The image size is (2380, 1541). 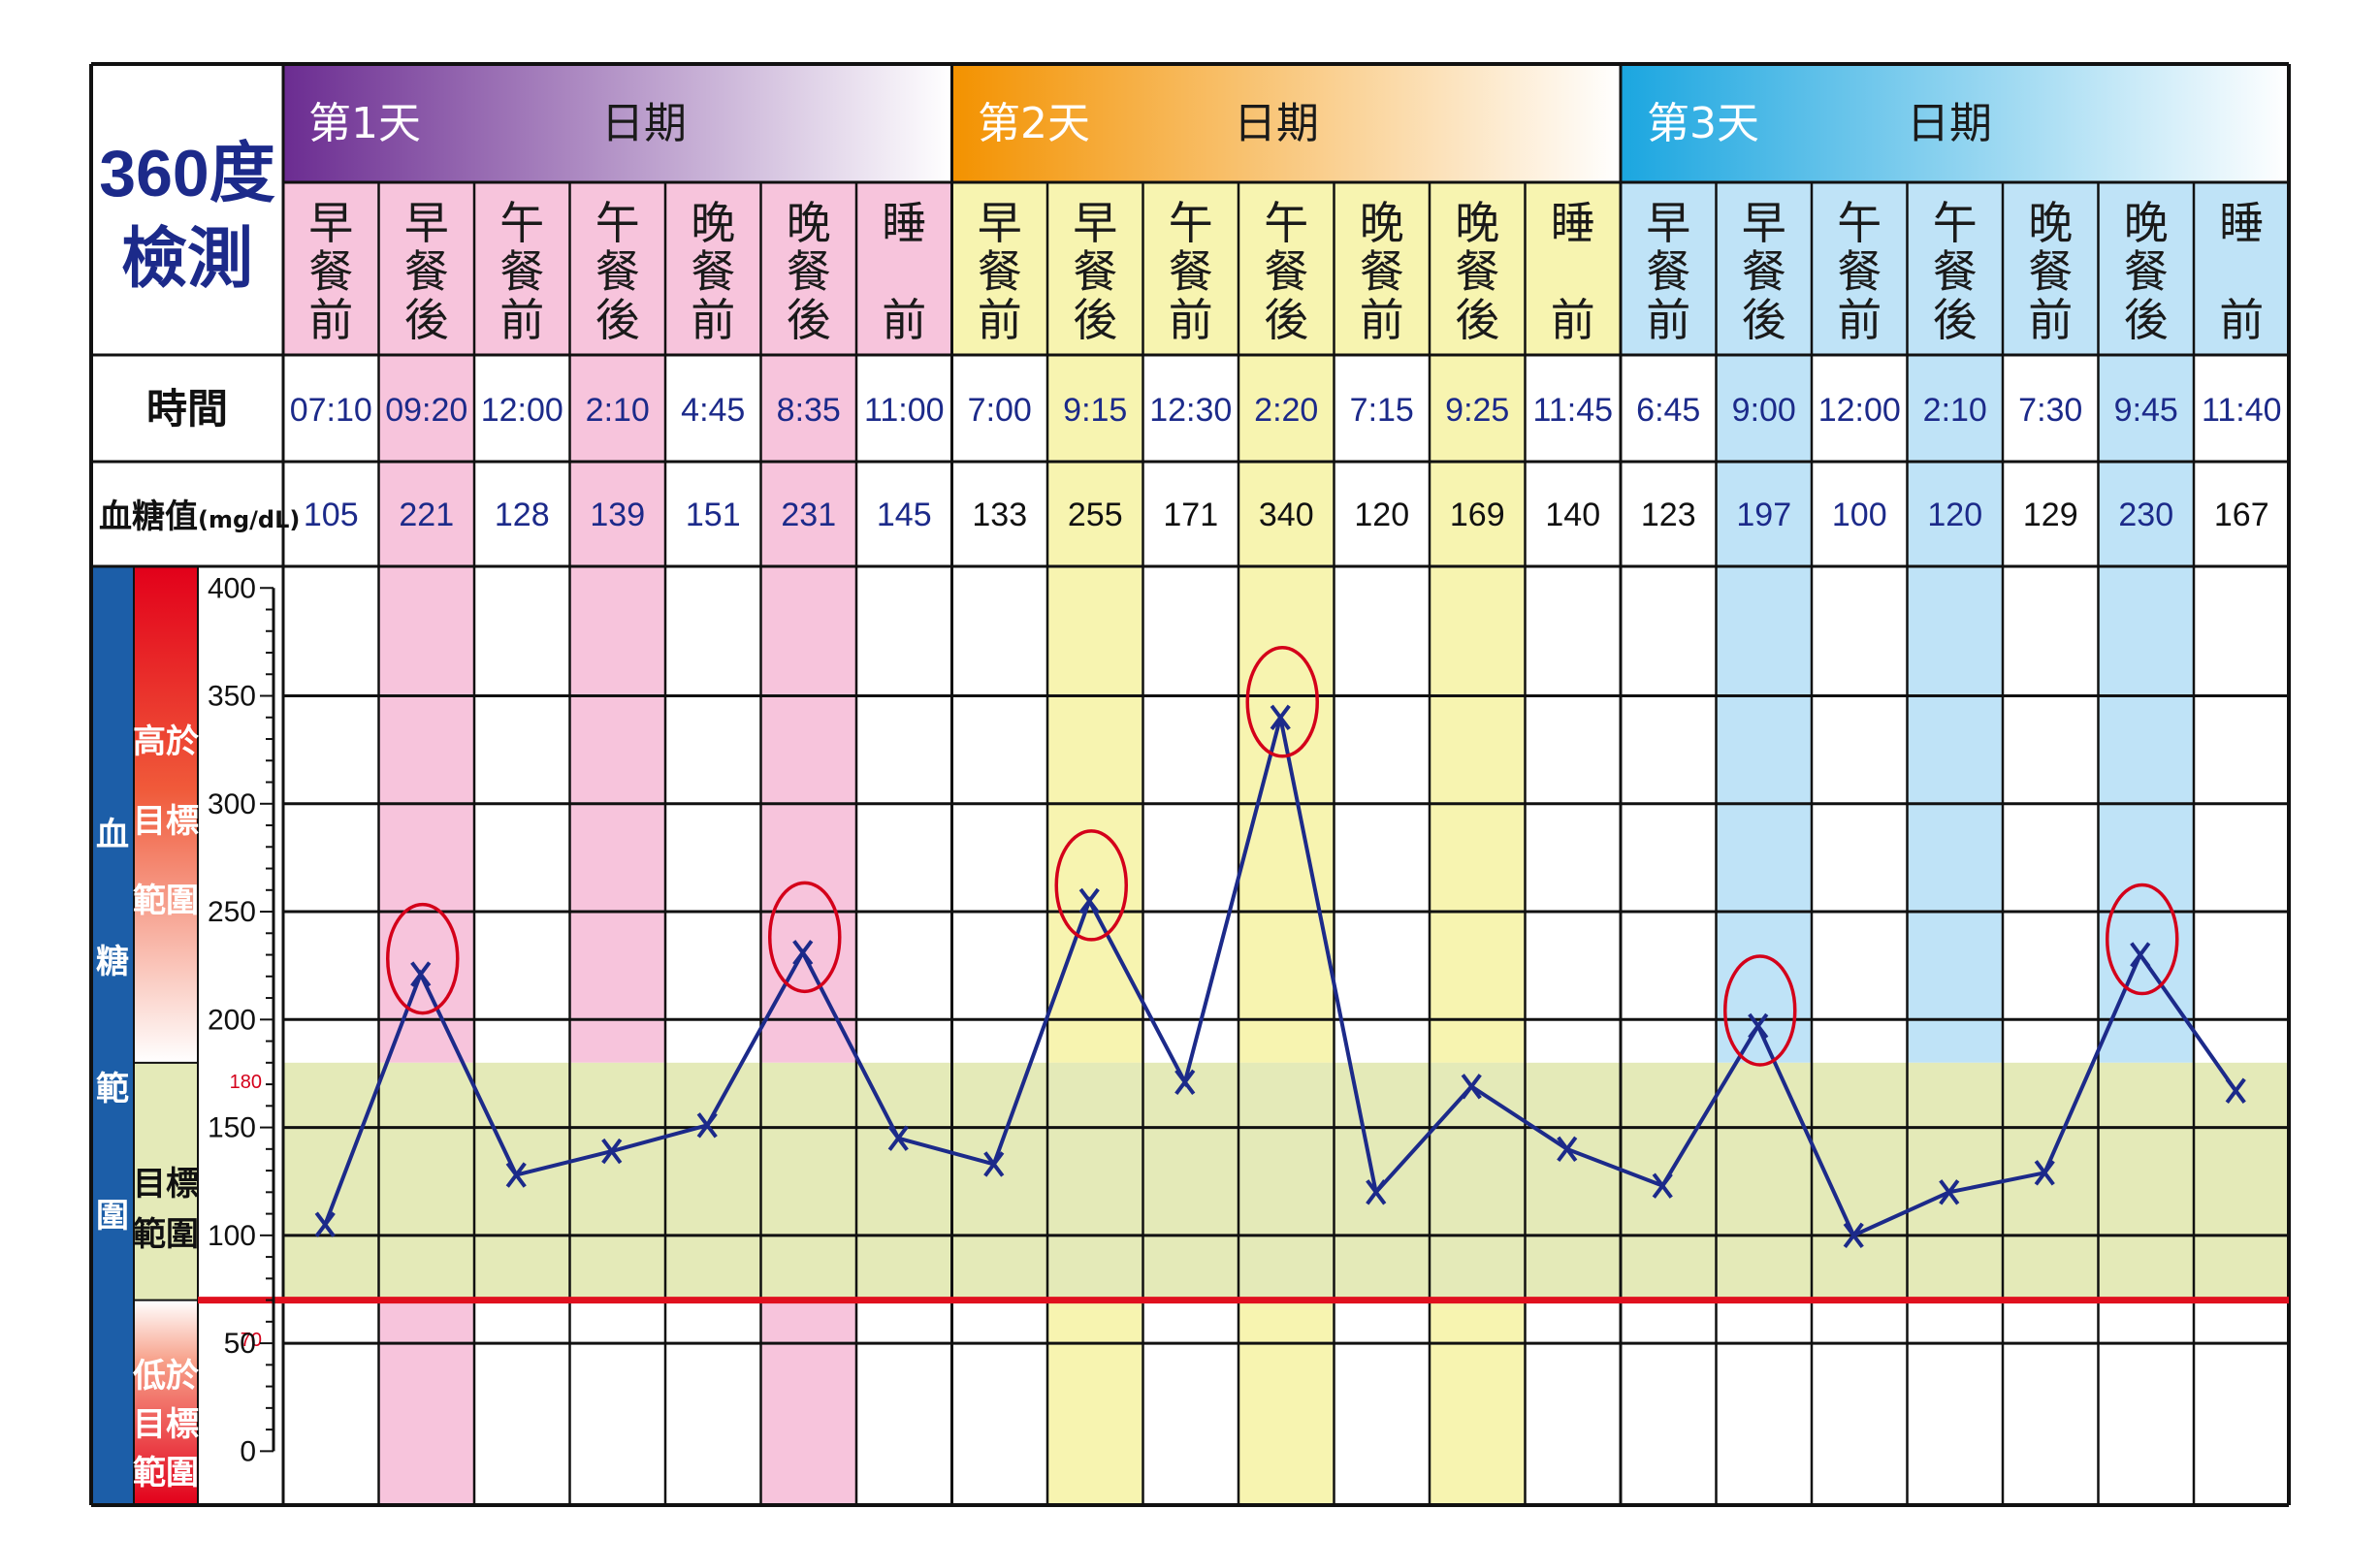 What do you see at coordinates (232, 912) in the screenshot?
I see `y-tick-label: 250` at bounding box center [232, 912].